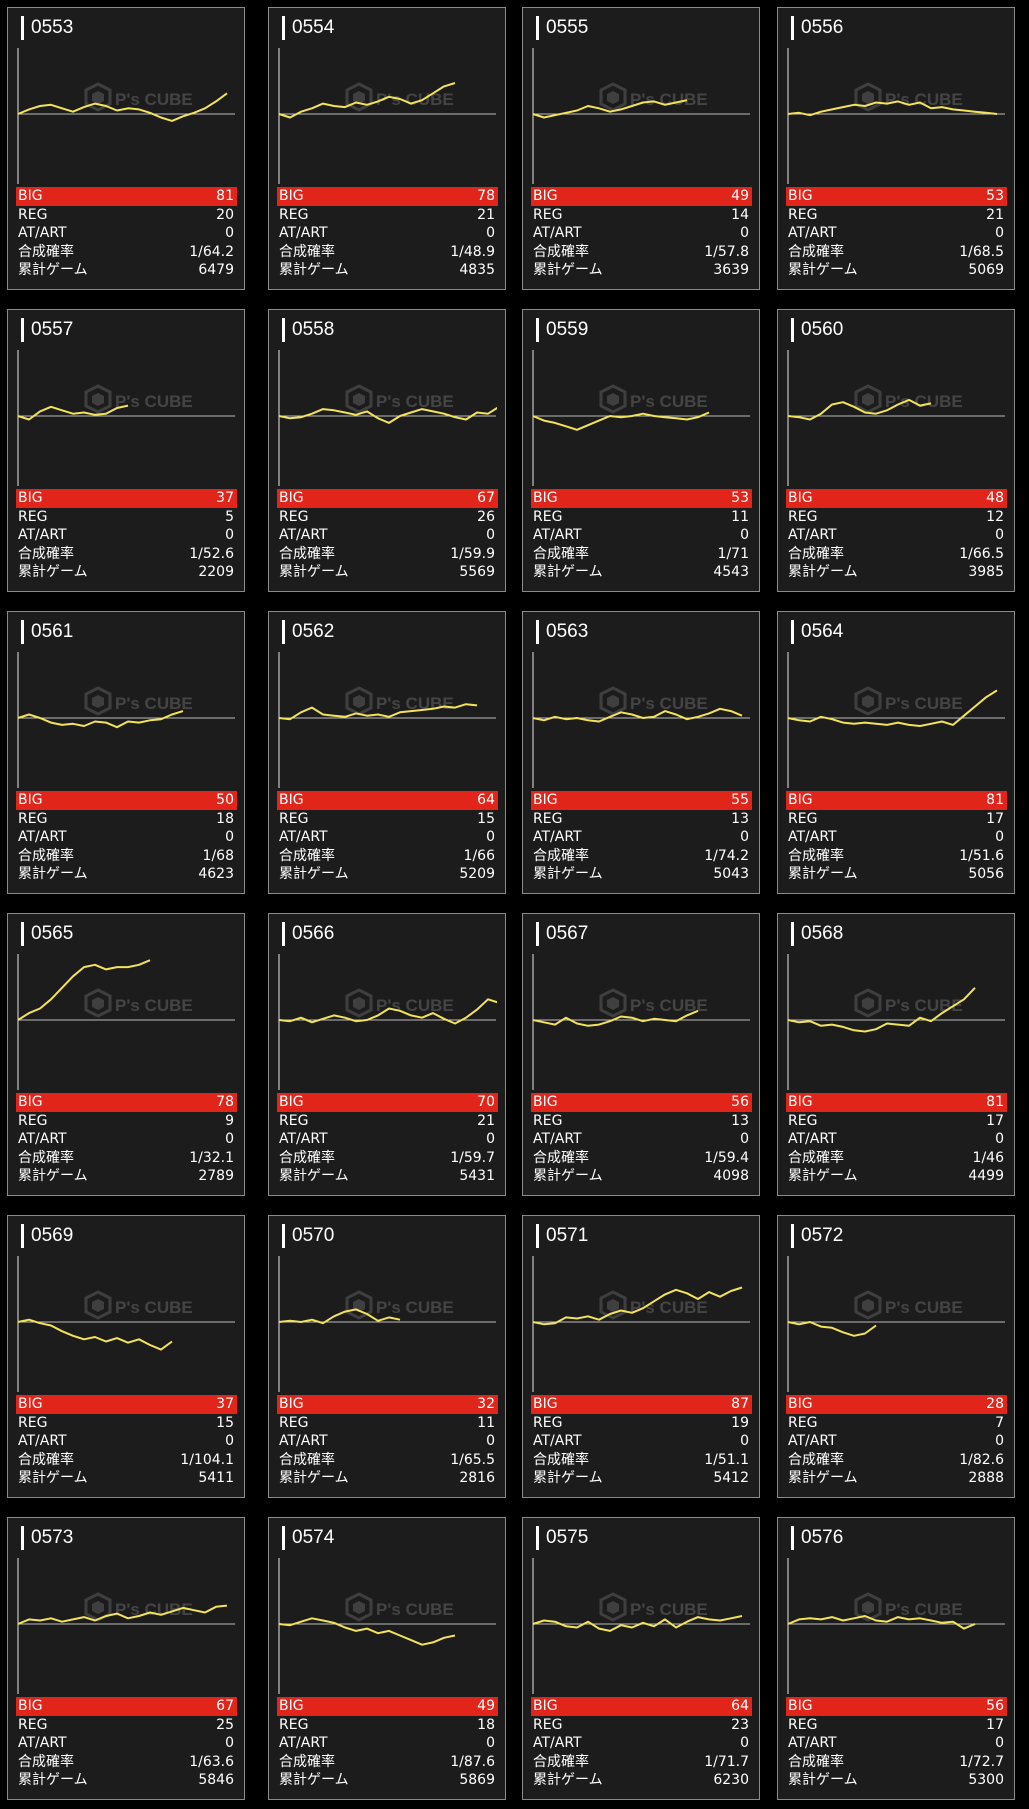  I want to click on rate-value: 1/59.4, so click(726, 1157).